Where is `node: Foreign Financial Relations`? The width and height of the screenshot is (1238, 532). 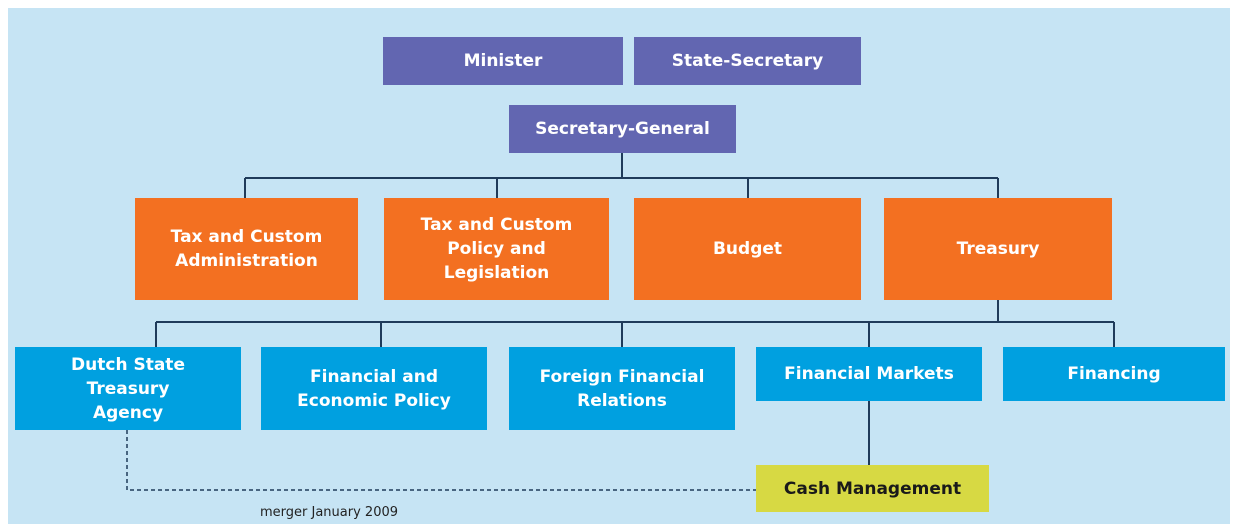 node: Foreign Financial Relations is located at coordinates (622, 388).